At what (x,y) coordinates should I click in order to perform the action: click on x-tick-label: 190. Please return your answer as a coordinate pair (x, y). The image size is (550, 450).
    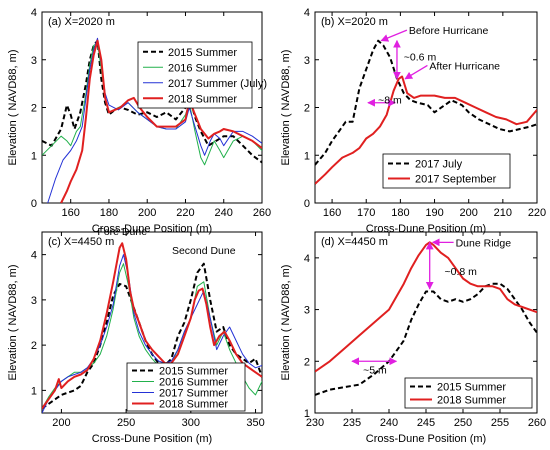
    Looking at the image, I should click on (434, 213).